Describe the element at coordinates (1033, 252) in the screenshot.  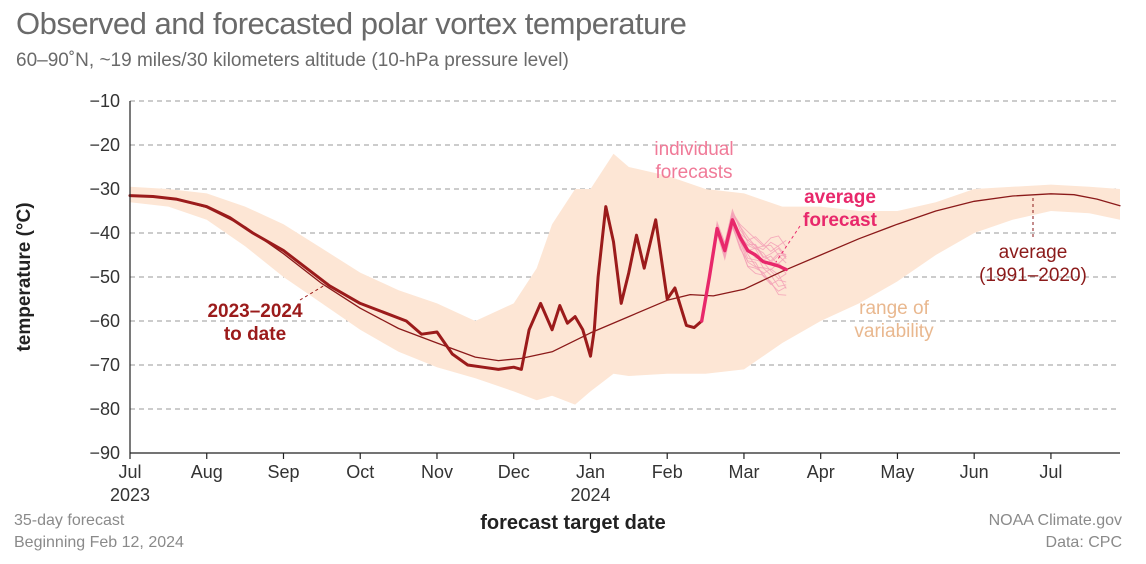
I see `annotation-average: average` at that location.